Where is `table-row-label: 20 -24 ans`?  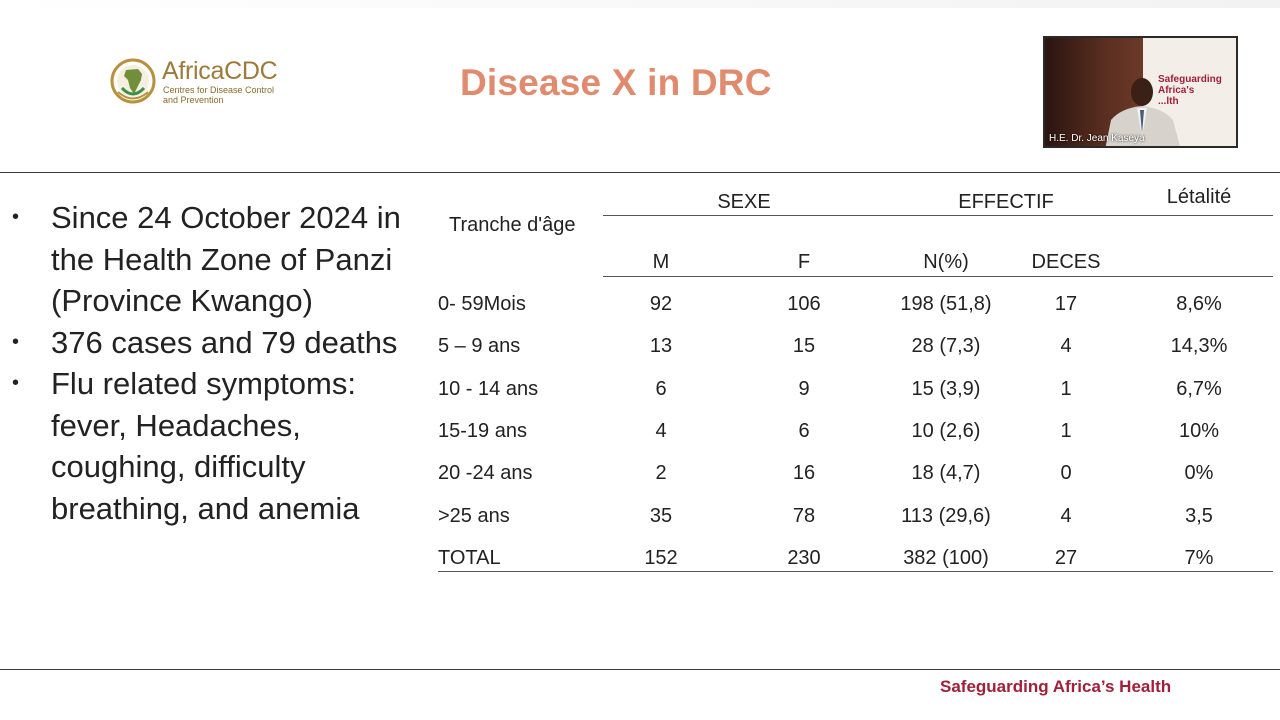 table-row-label: 20 -24 ans is located at coordinates (485, 473).